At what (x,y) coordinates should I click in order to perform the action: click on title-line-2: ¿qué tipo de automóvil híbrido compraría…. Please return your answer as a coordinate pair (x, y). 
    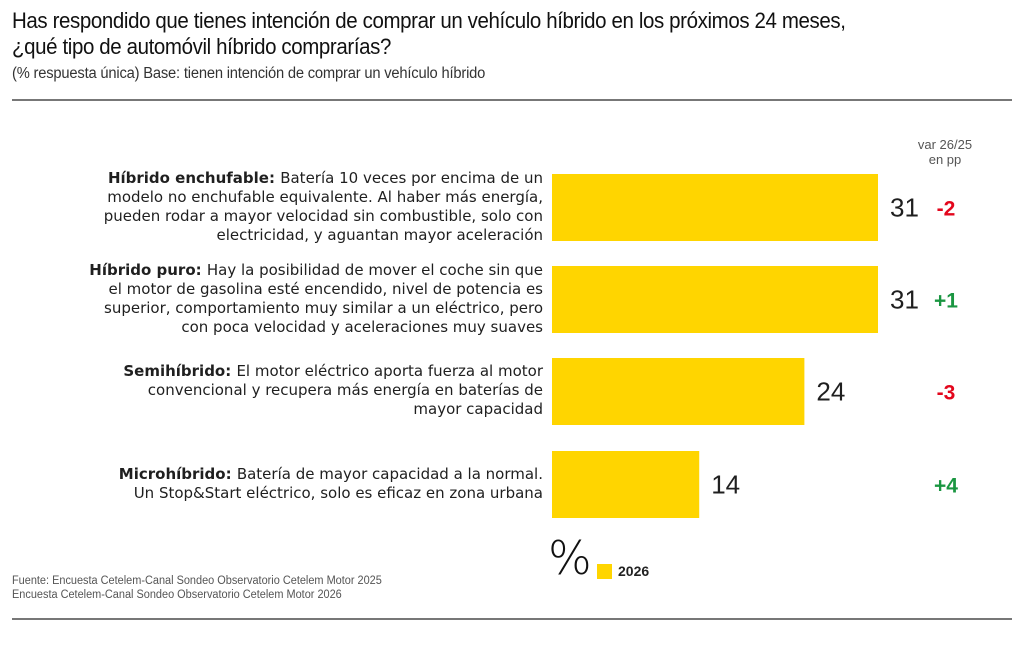
    Looking at the image, I should click on (202, 46).